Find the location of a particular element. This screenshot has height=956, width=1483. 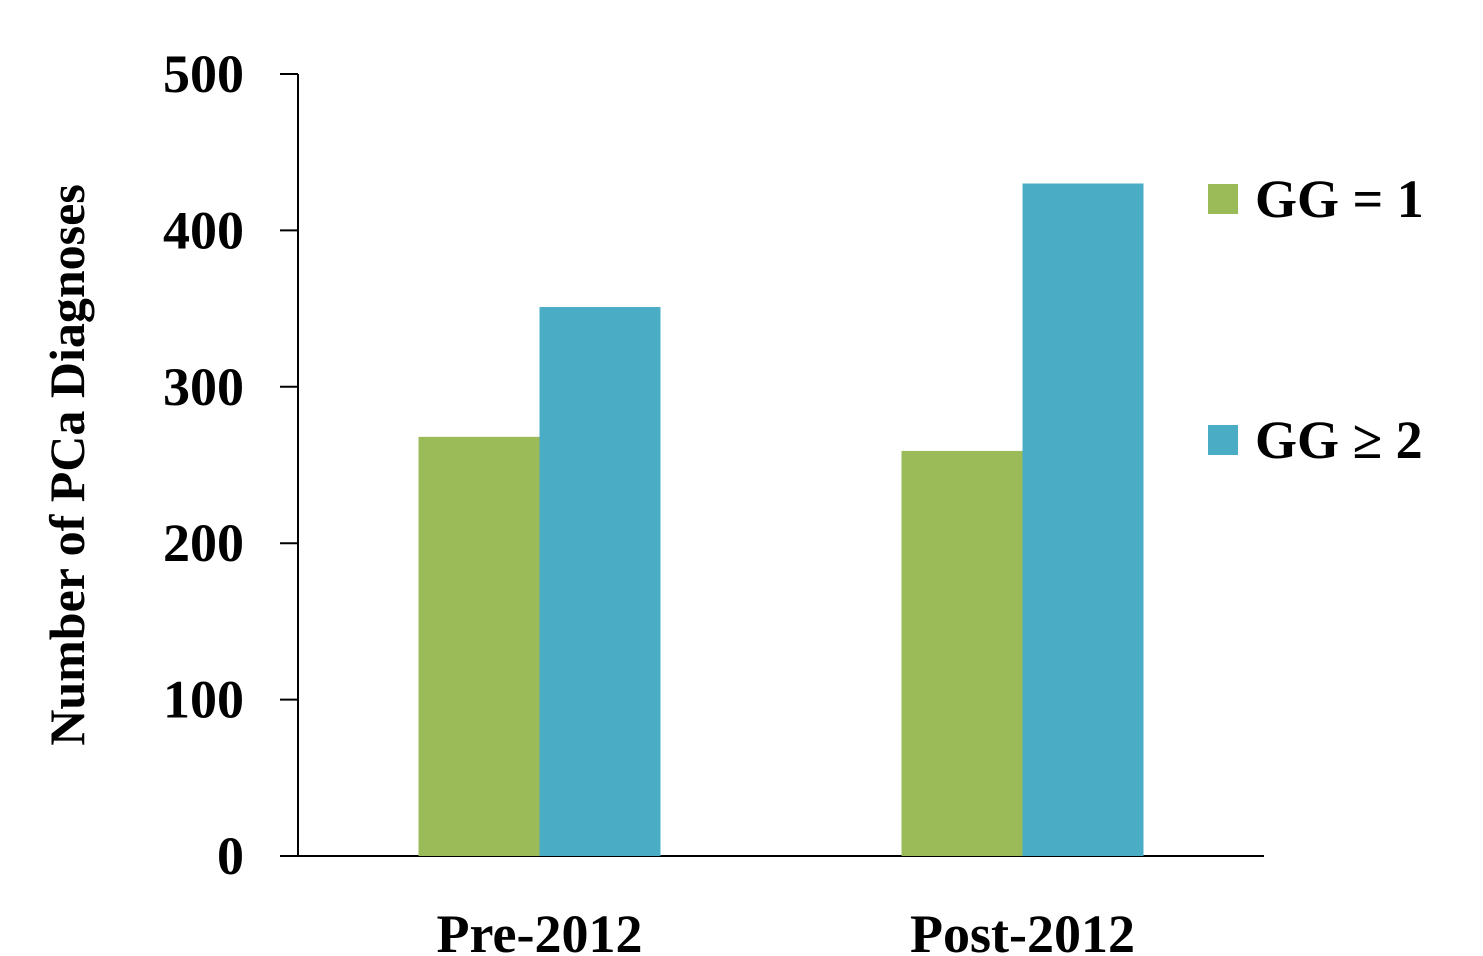

x-tick-label: Pre-2012 is located at coordinates (540, 930).